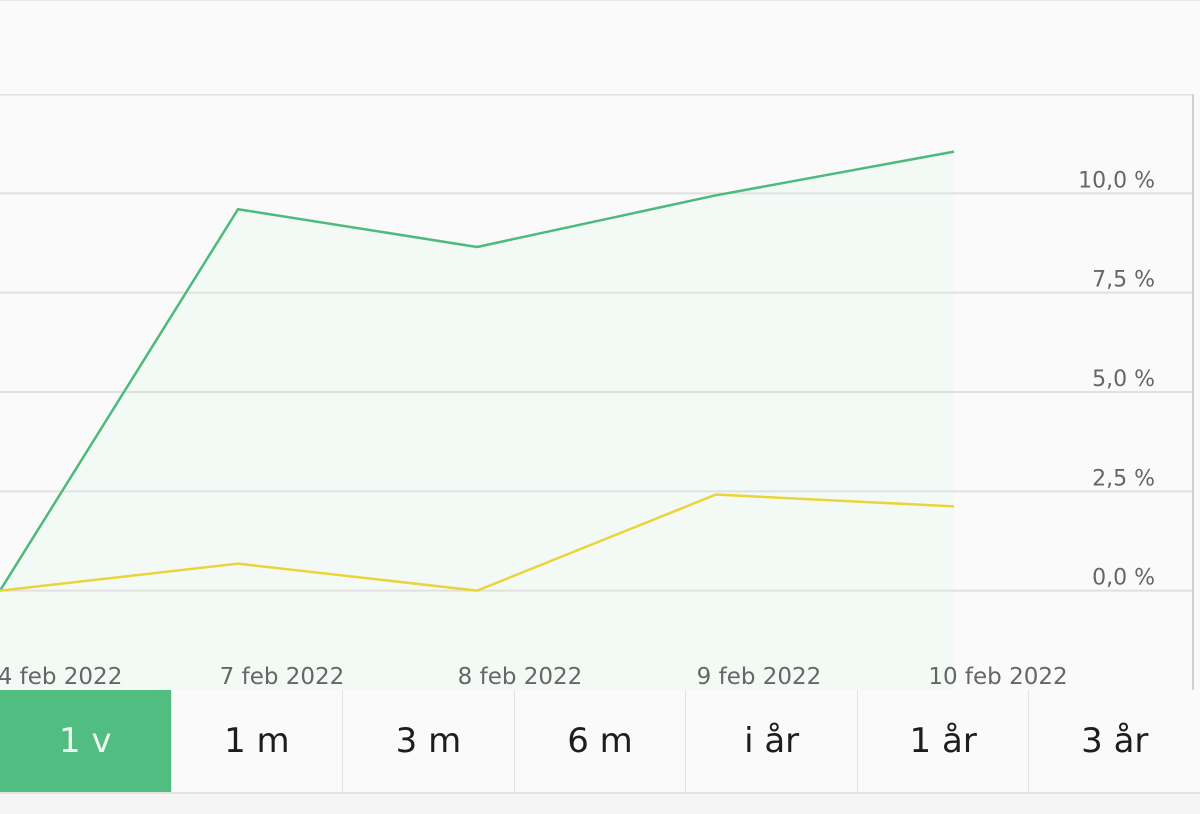 Image resolution: width=1200 pixels, height=814 pixels. I want to click on bottom-strip, so click(600, 804).